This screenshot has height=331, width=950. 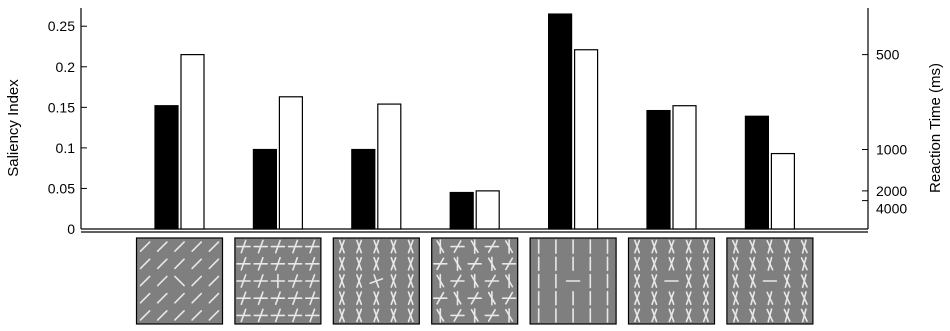 What do you see at coordinates (573, 281) in the screenshot?
I see `stimulus-vertical-bars` at bounding box center [573, 281].